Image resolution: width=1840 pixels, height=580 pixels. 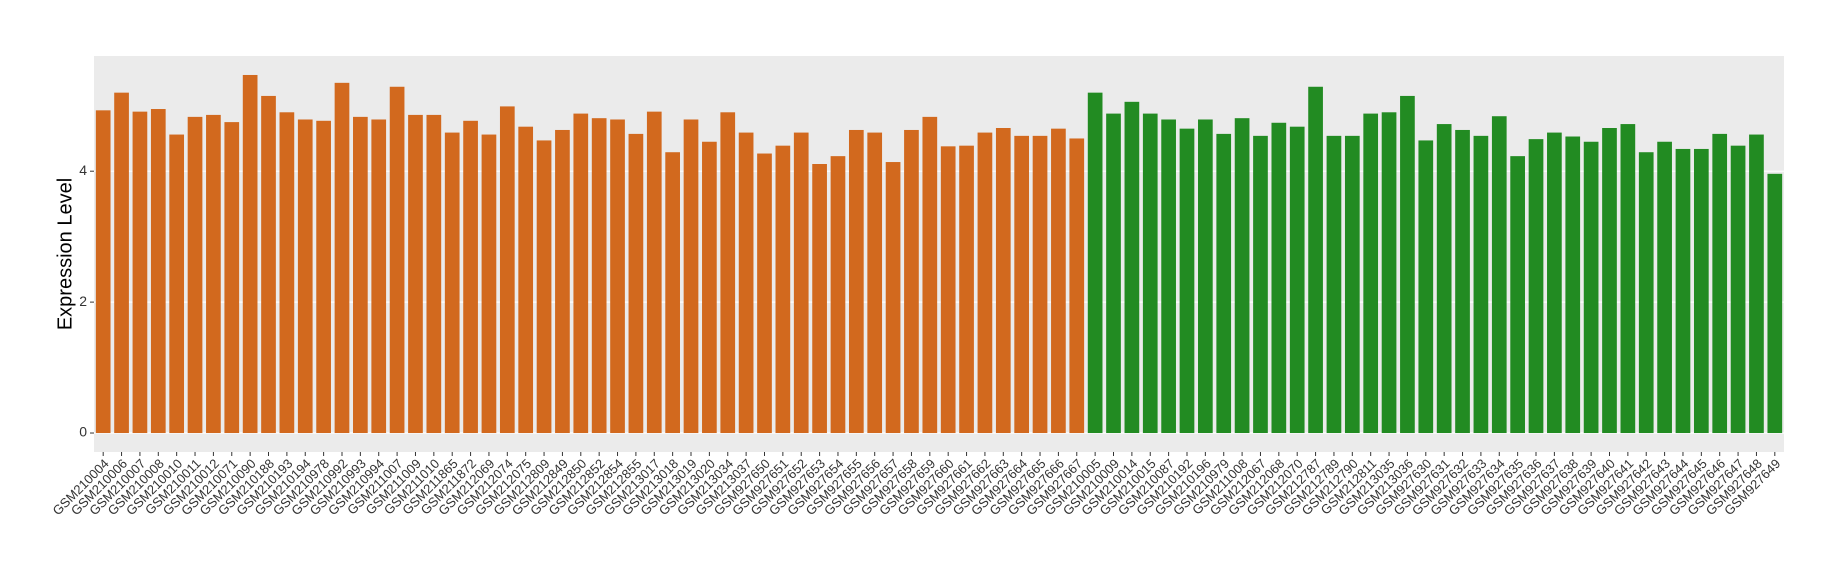 What do you see at coordinates (83, 432) in the screenshot?
I see `y-tick-label: 0` at bounding box center [83, 432].